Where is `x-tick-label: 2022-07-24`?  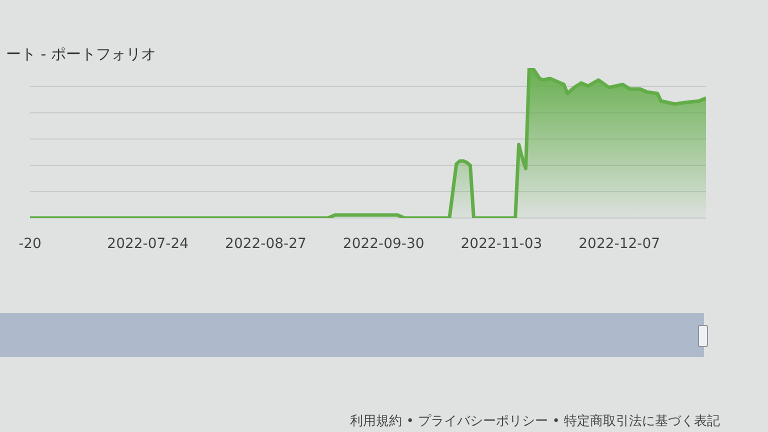 x-tick-label: 2022-07-24 is located at coordinates (148, 244).